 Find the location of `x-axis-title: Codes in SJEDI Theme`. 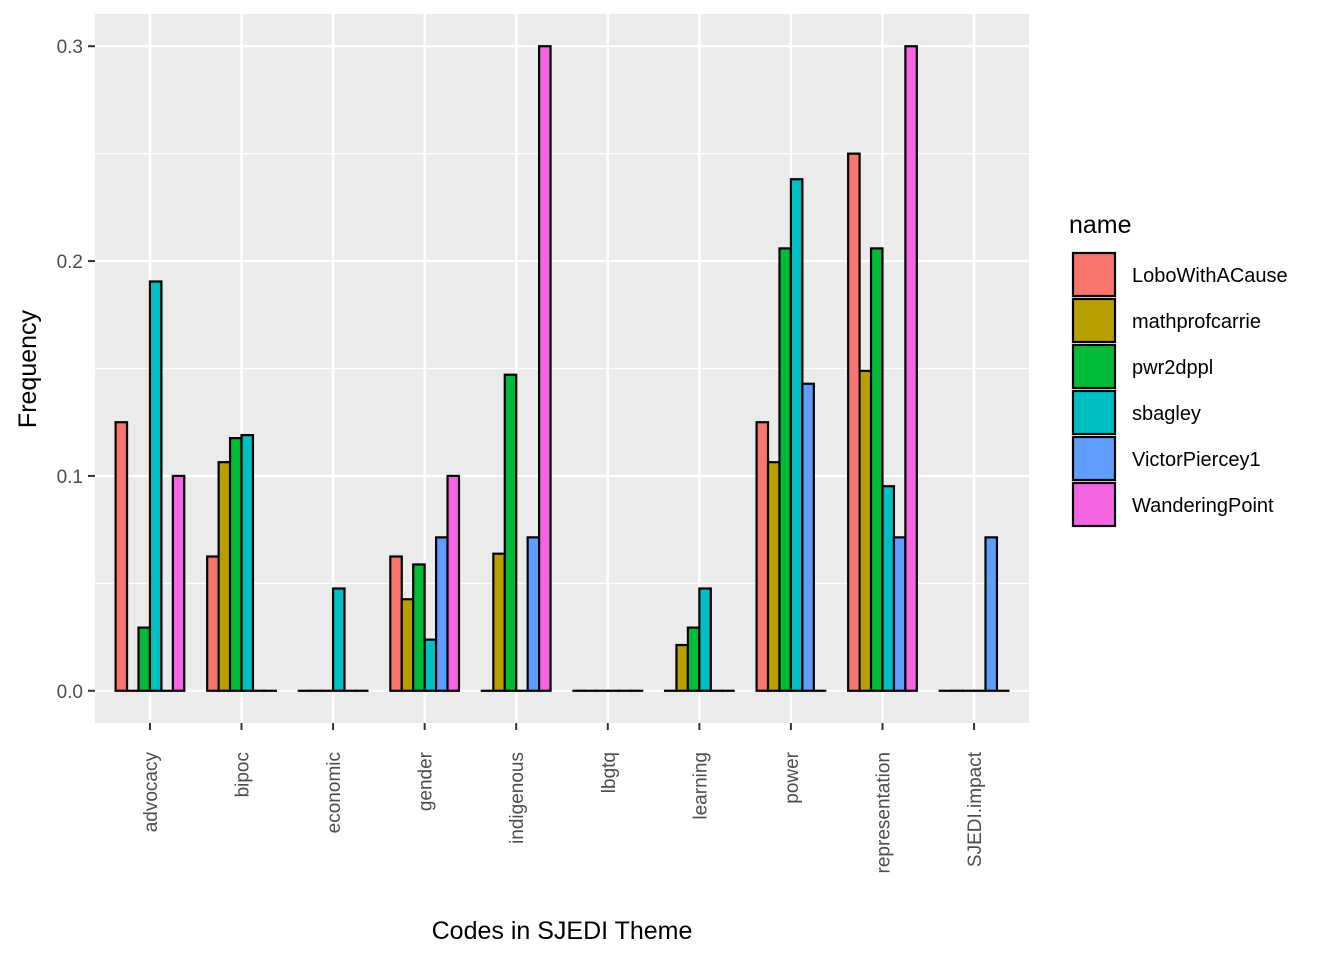

x-axis-title: Codes in SJEDI Theme is located at coordinates (562, 931).